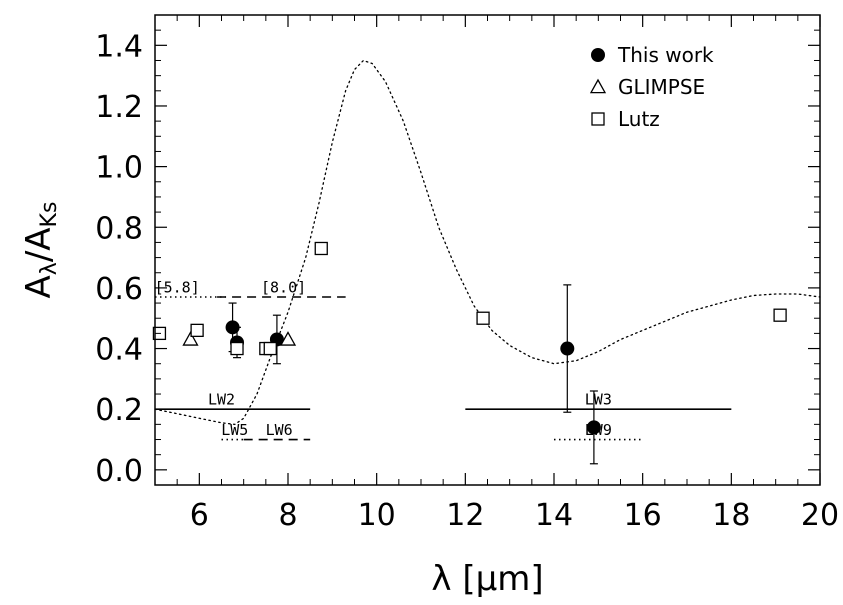  Describe the element at coordinates (643, 515) in the screenshot. I see `x-tick-label: 16` at that location.